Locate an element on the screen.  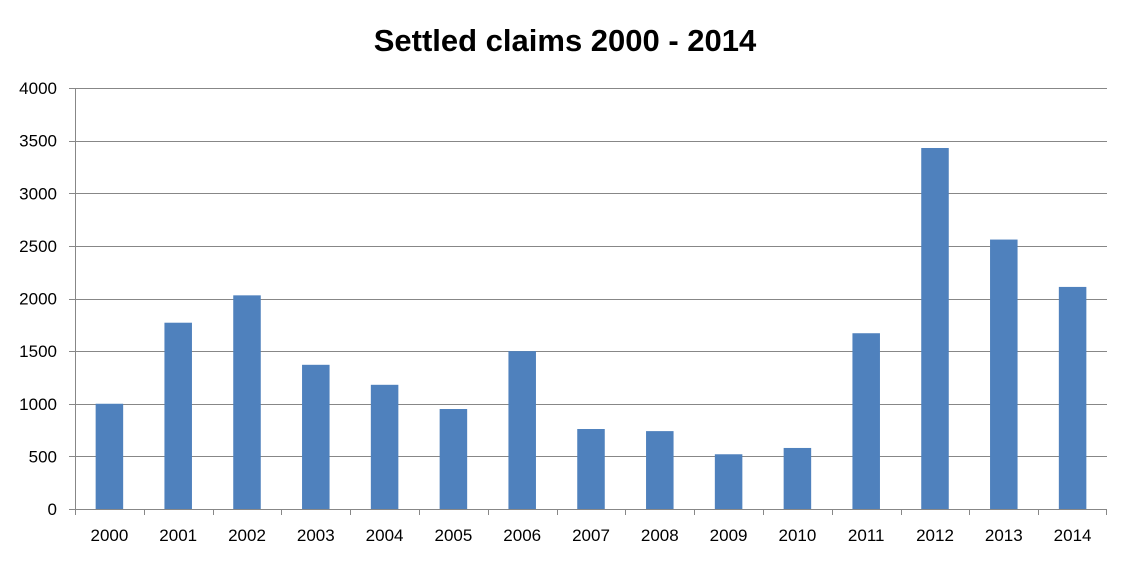
bar-2007 is located at coordinates (591, 469).